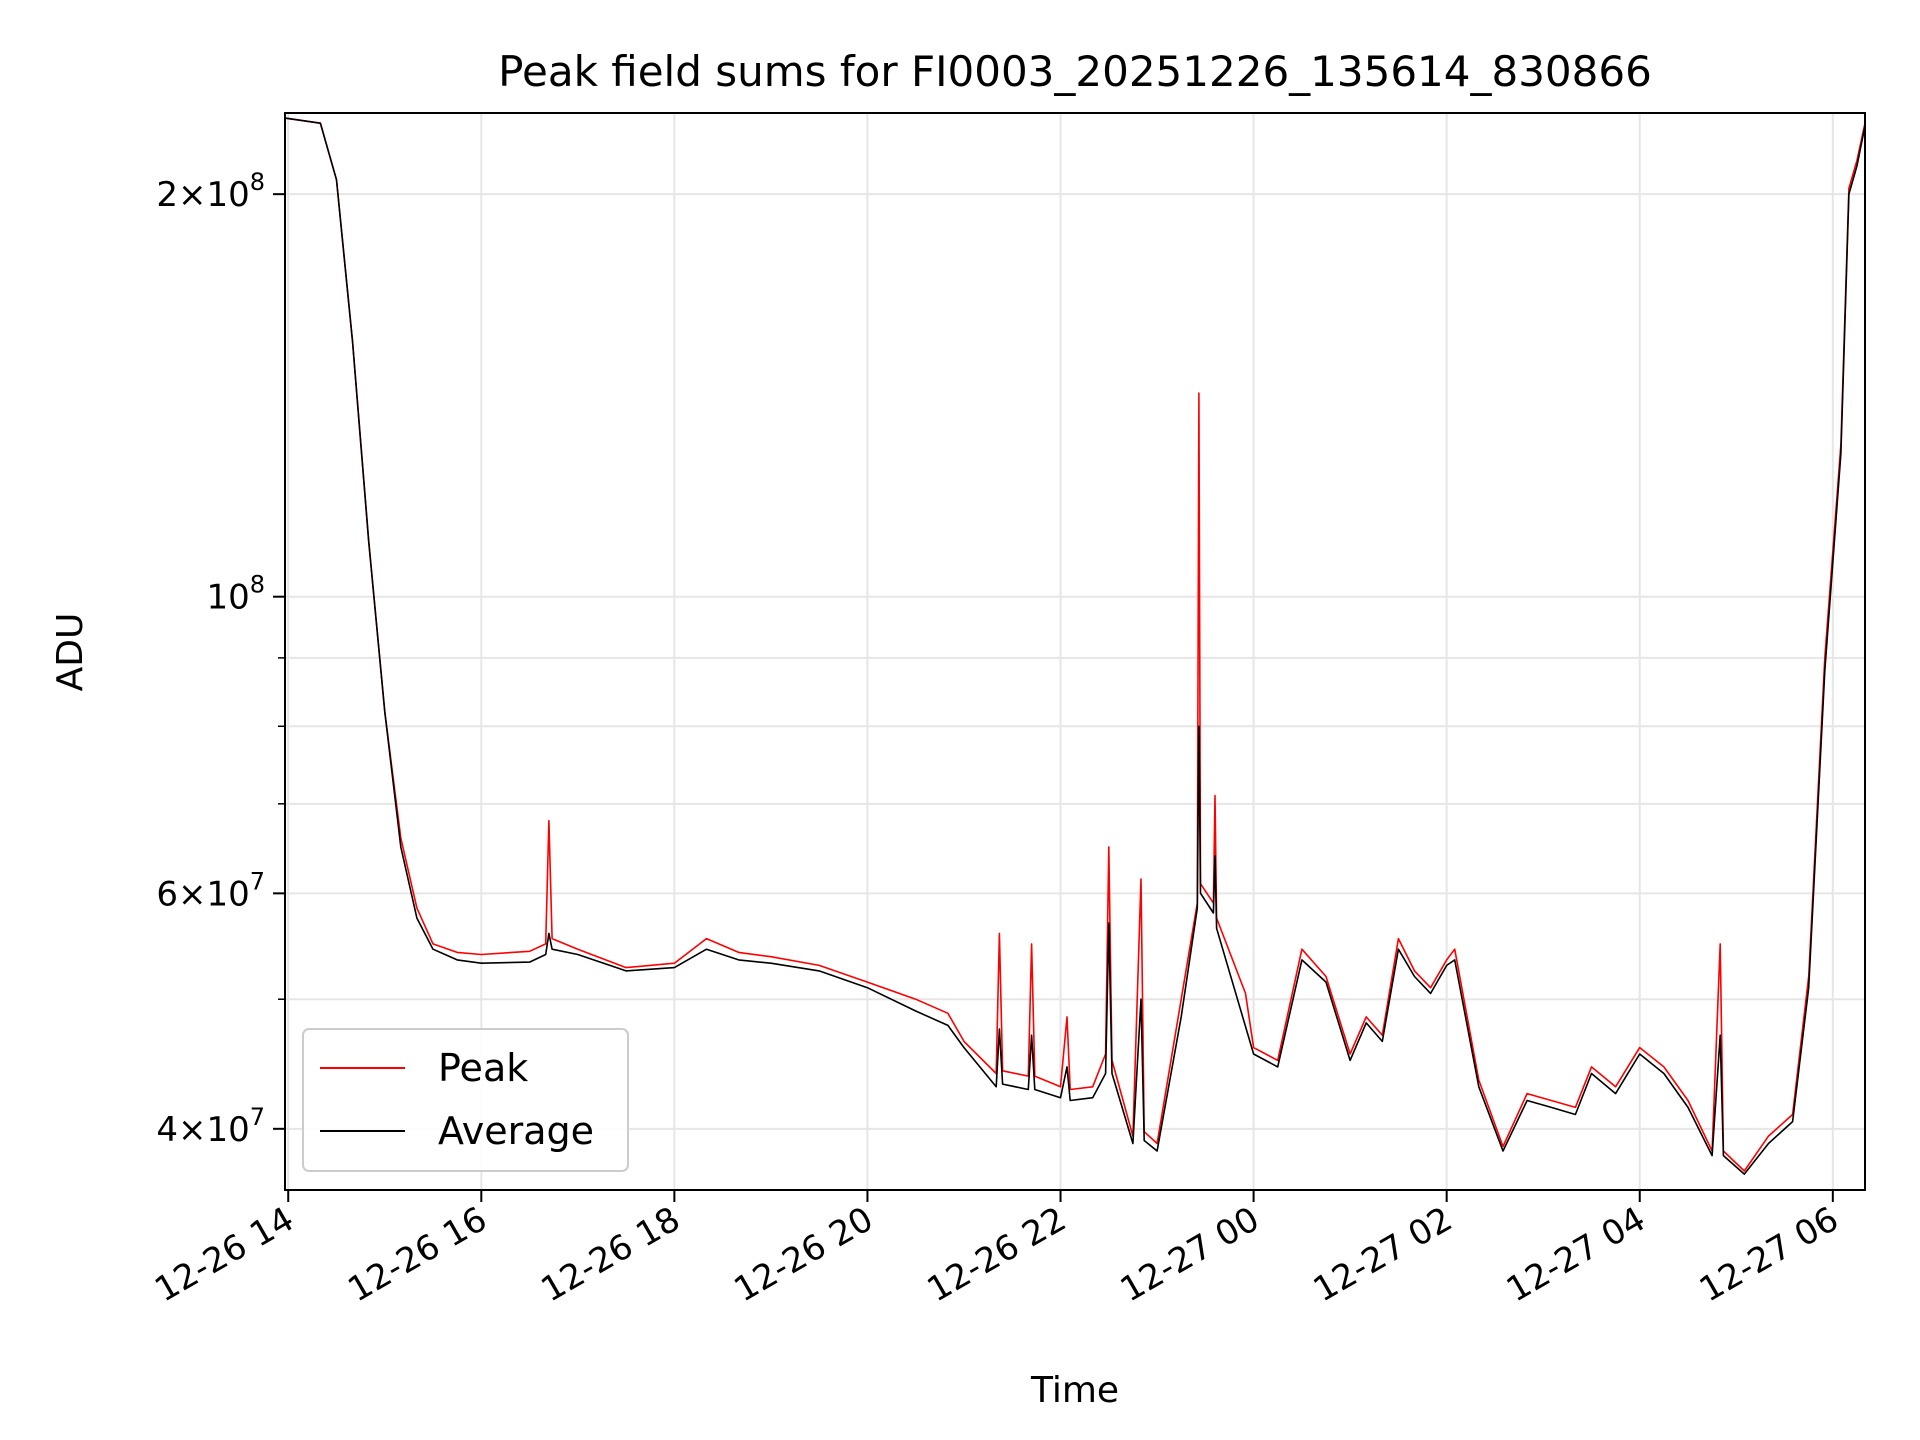 This screenshot has width=1920, height=1440. I want to click on y-axis-label: ADU, so click(70, 652).